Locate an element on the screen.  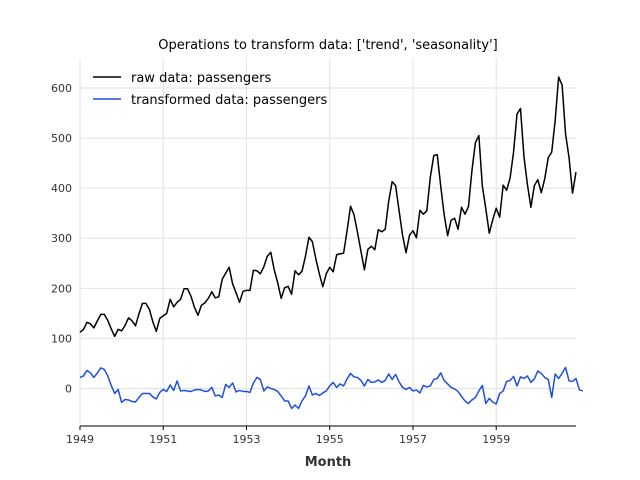
x-tick-label: 1953 is located at coordinates (246, 439).